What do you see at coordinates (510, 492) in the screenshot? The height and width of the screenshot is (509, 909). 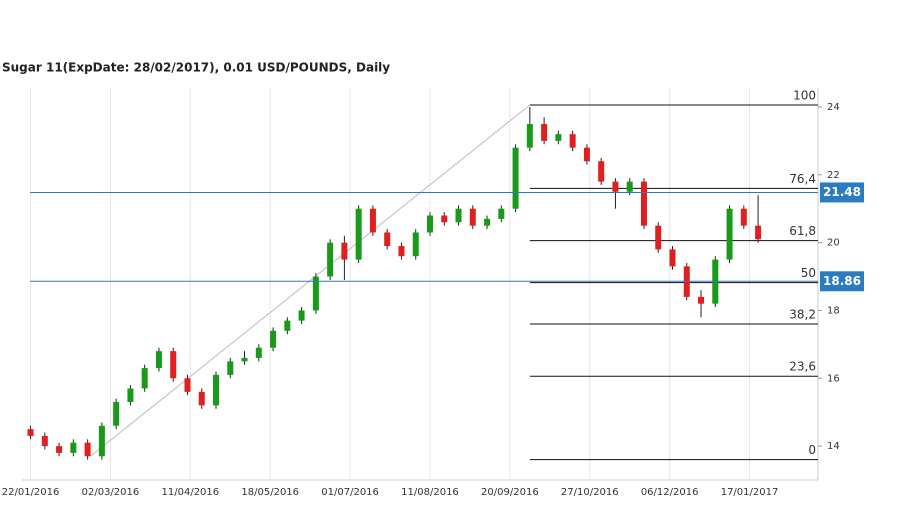 I see `x-tick-label: 20/09/2016` at bounding box center [510, 492].